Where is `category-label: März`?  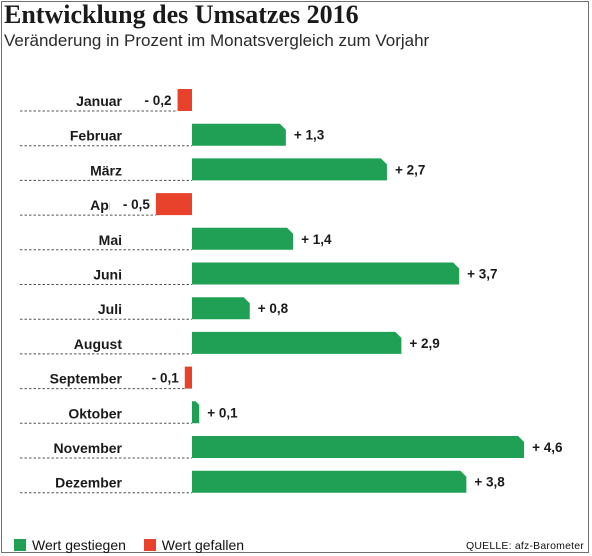 category-label: März is located at coordinates (106, 170).